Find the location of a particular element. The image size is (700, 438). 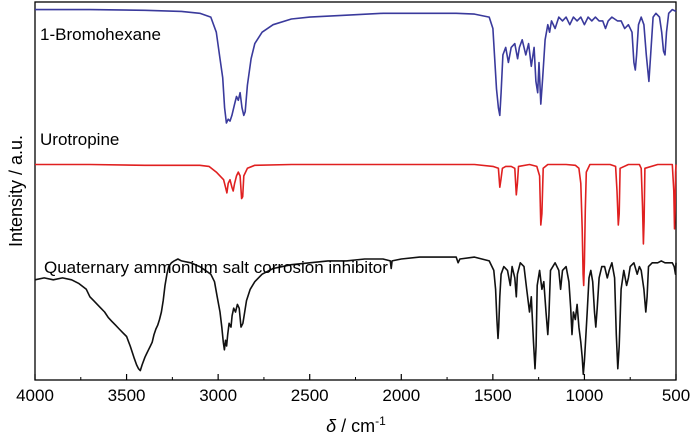

x-tick-label: 1500 is located at coordinates (493, 395).